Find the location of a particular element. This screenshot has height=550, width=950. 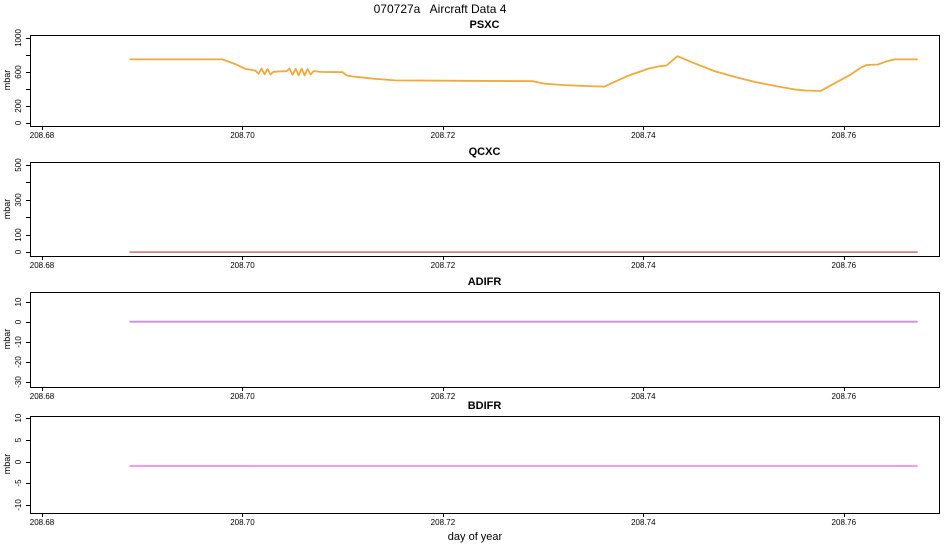

panel-title-psxc: PSXC is located at coordinates (484, 25).